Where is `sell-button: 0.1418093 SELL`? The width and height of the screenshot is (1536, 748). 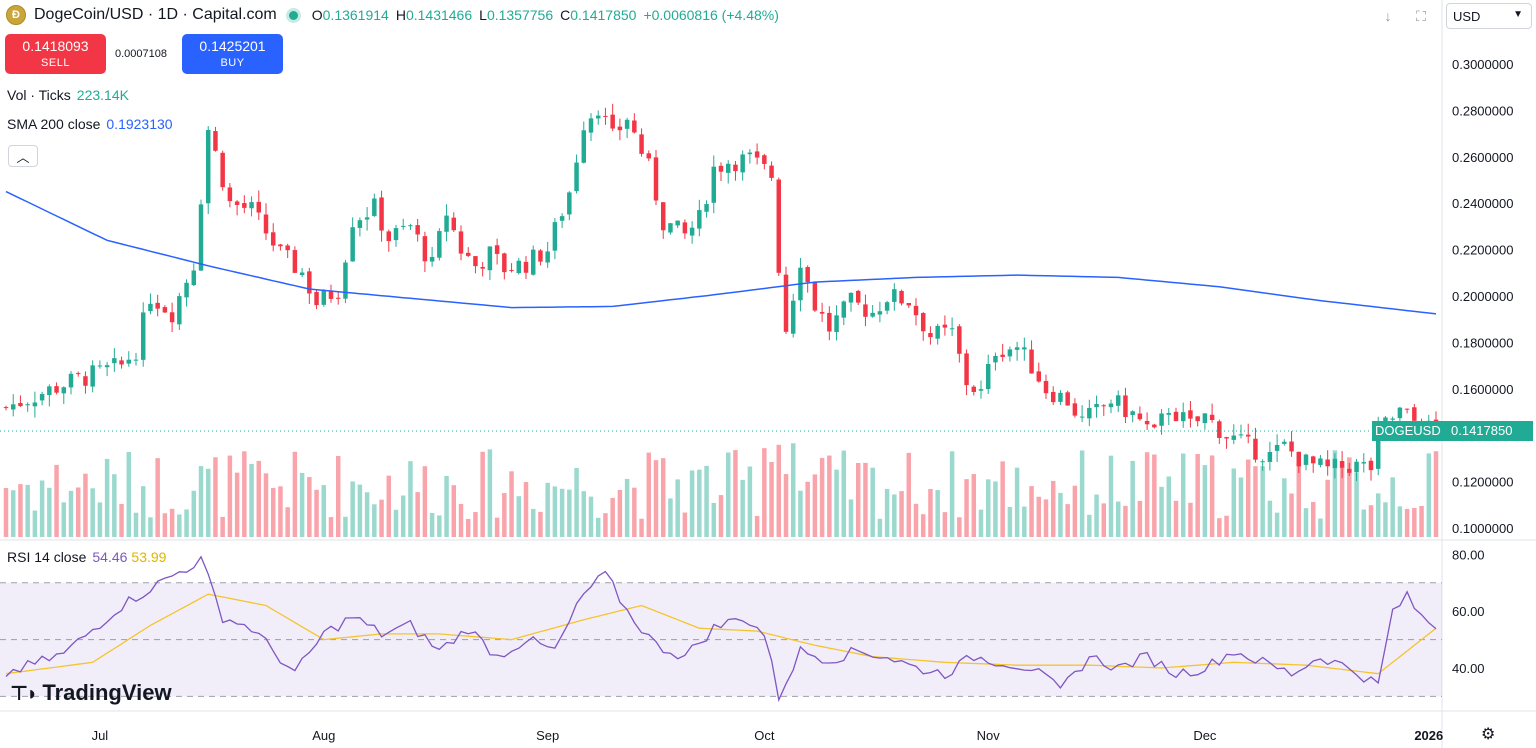 sell-button: 0.1418093 SELL is located at coordinates (55, 54).